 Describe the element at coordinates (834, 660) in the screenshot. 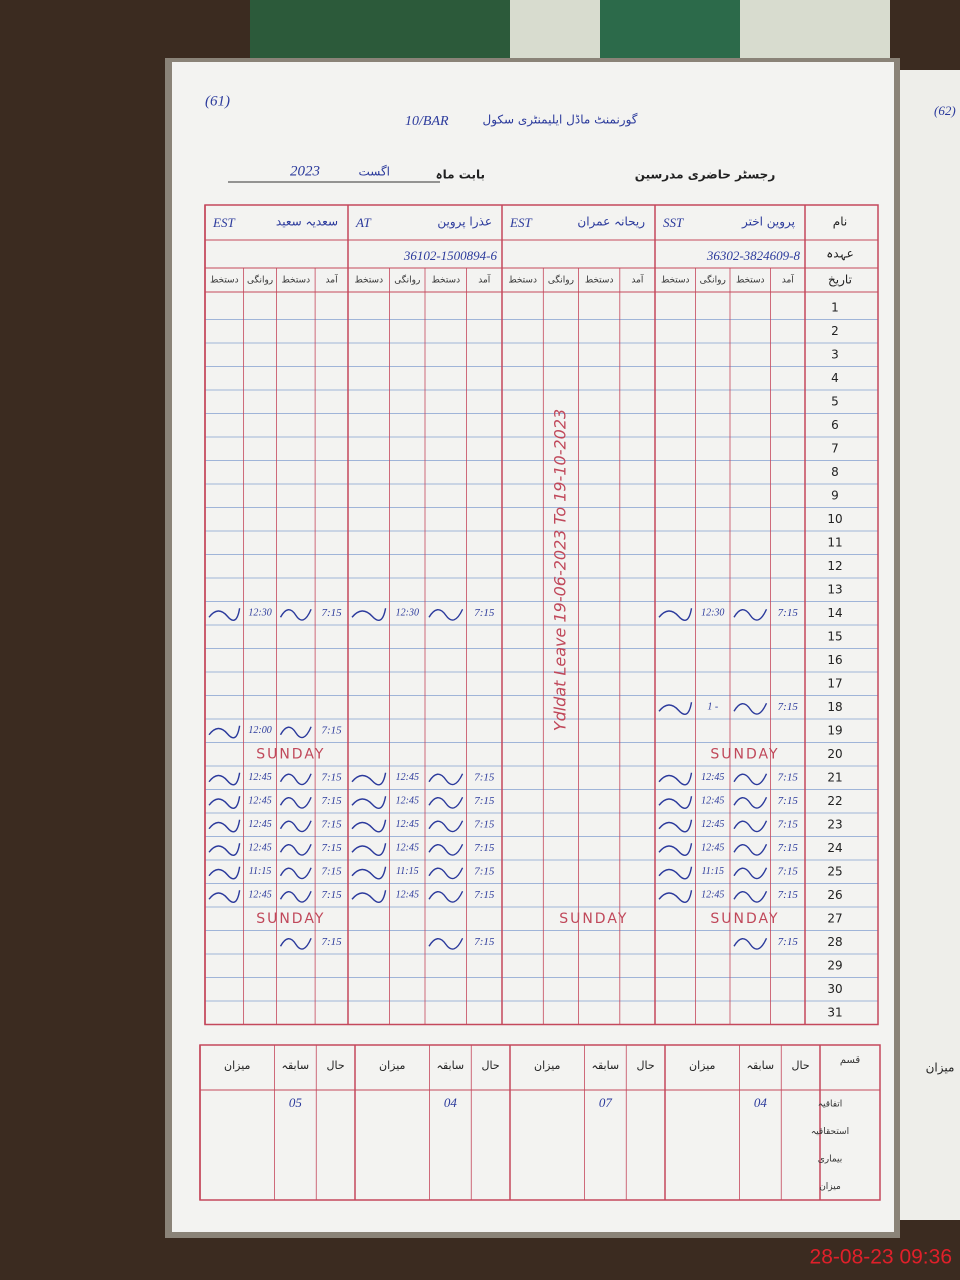

I see `day-number: 16` at that location.